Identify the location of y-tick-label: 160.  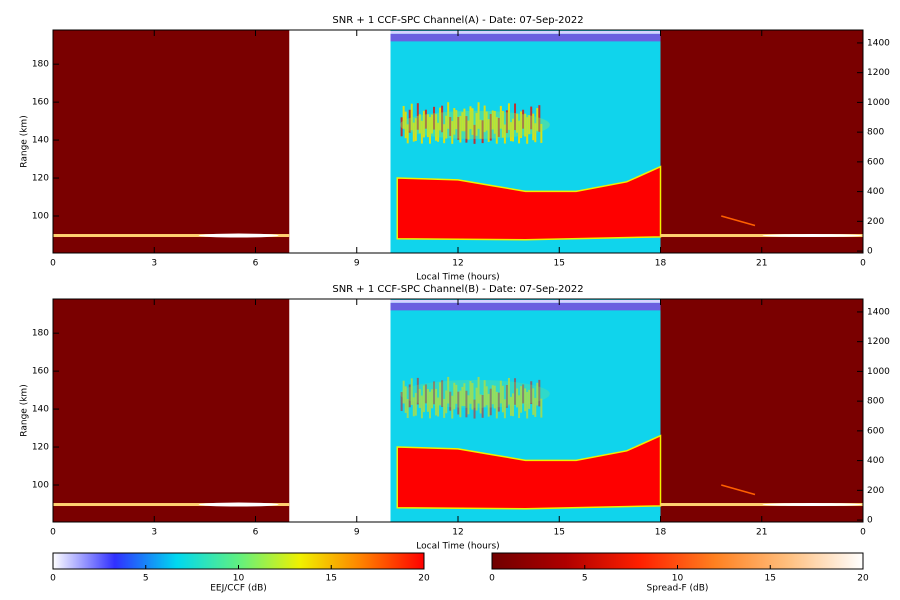
(40, 372).